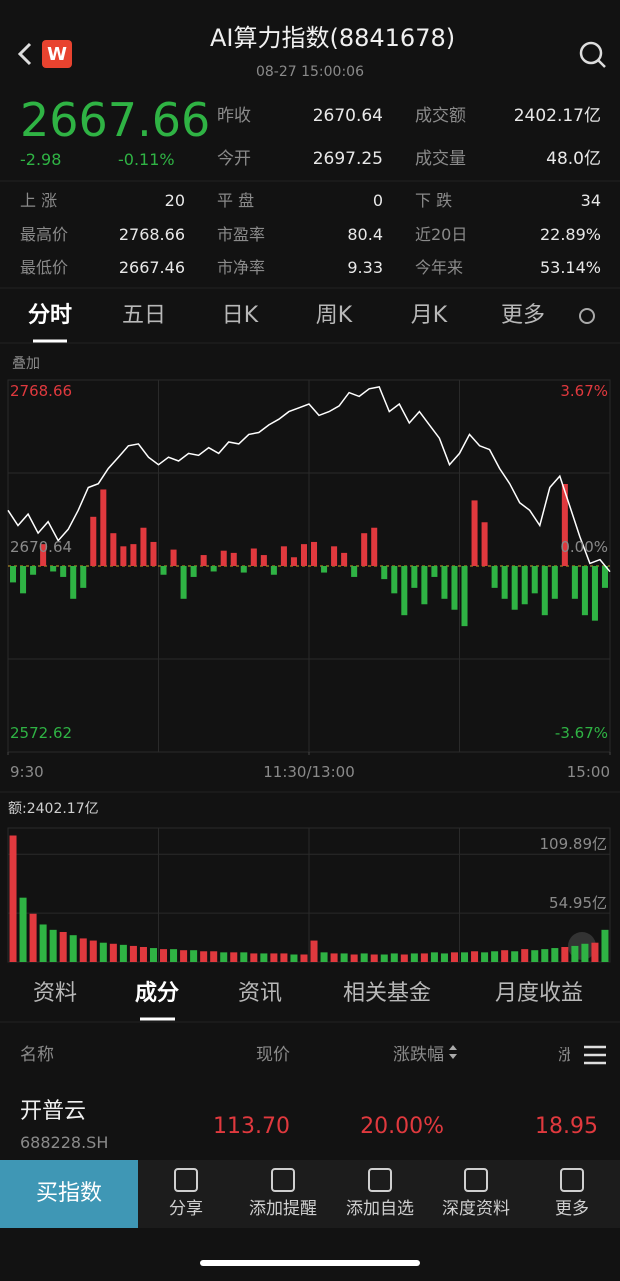 The height and width of the screenshot is (1281, 620). What do you see at coordinates (570, 267) in the screenshot?
I see `stat-value: 53.14%` at bounding box center [570, 267].